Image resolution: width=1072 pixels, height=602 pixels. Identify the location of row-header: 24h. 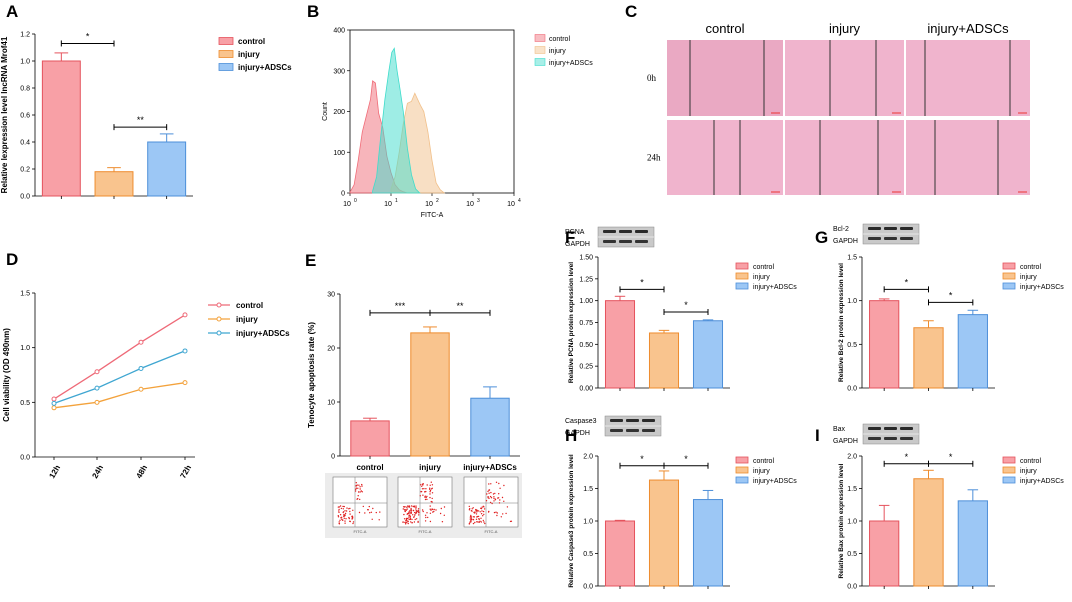
(654, 158).